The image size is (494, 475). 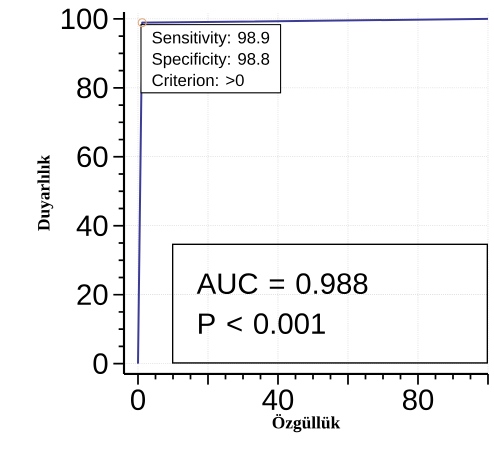 What do you see at coordinates (92, 157) in the screenshot?
I see `y-tick-label: 60` at bounding box center [92, 157].